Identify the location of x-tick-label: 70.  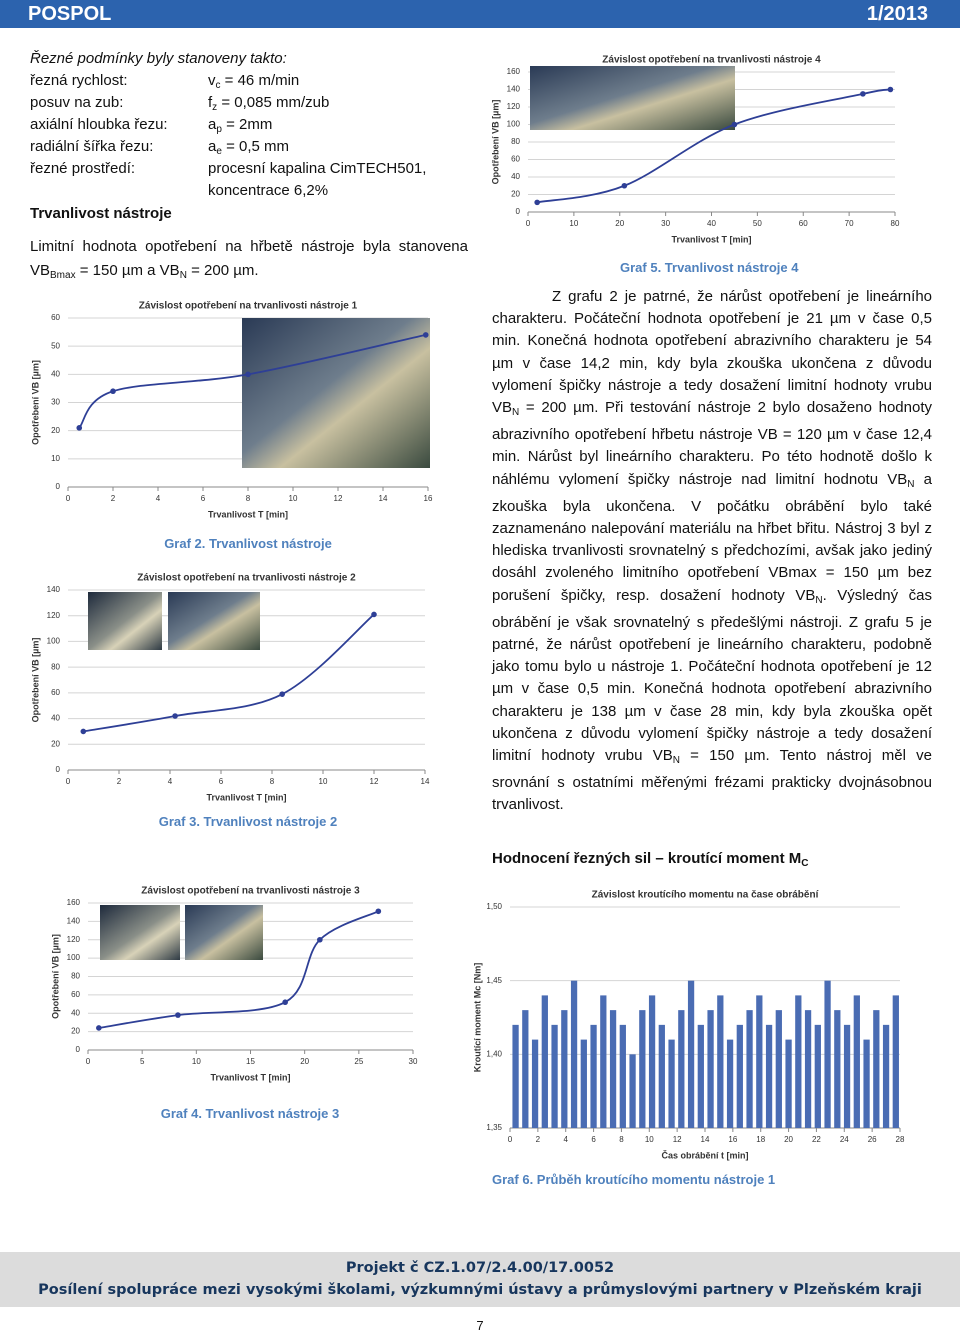
(849, 223).